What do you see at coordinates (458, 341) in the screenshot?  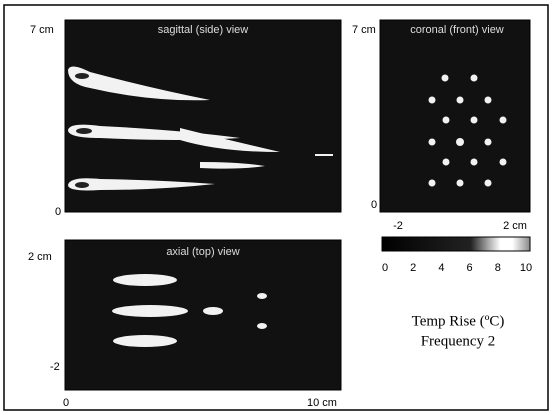 I see `caption: Frequency 2` at bounding box center [458, 341].